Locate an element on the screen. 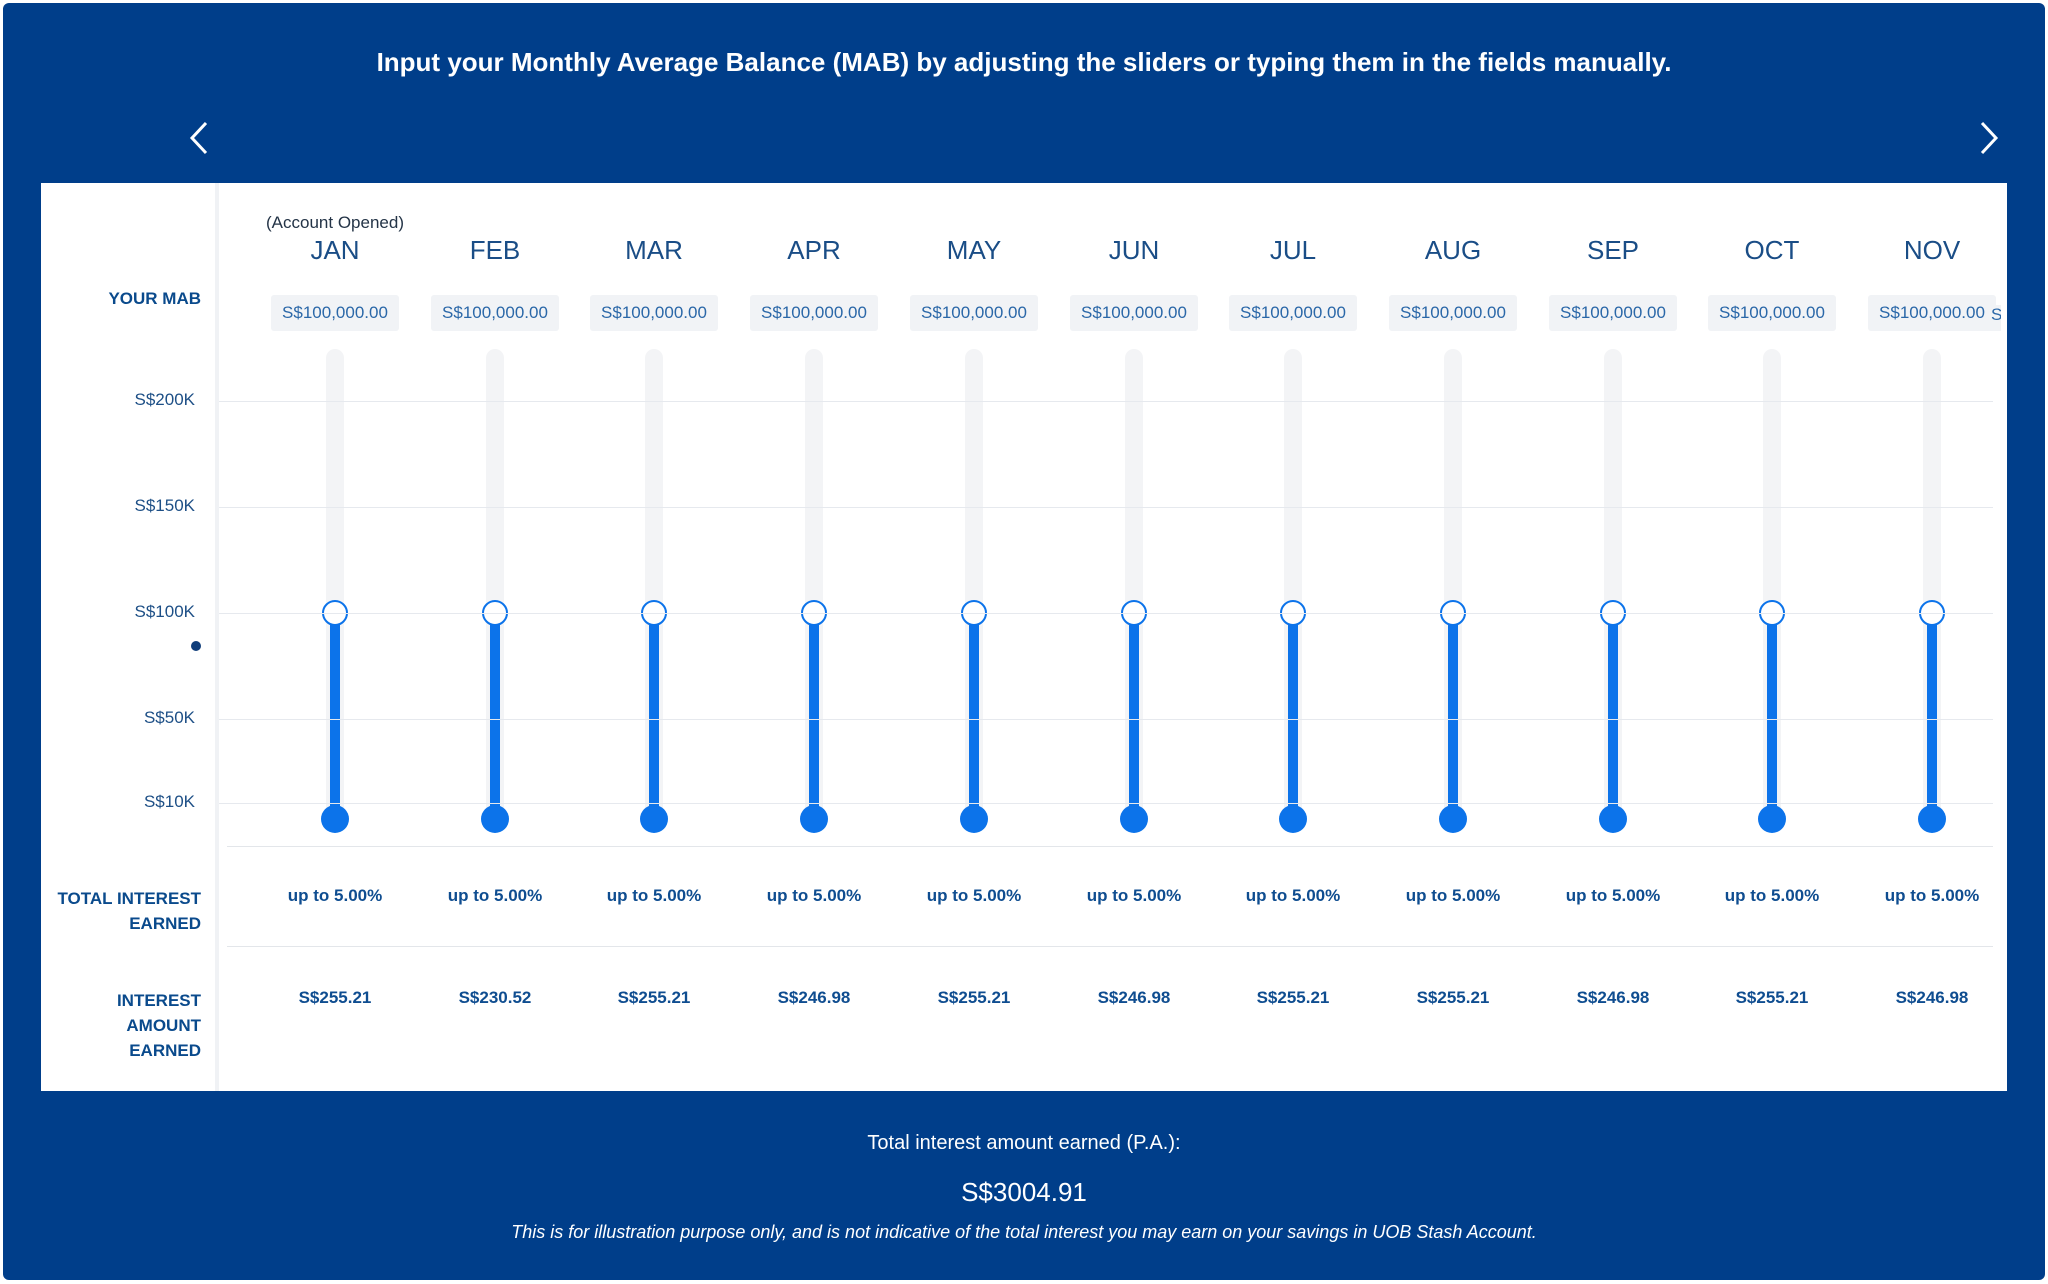  chevron-left-icon is located at coordinates (198, 138).